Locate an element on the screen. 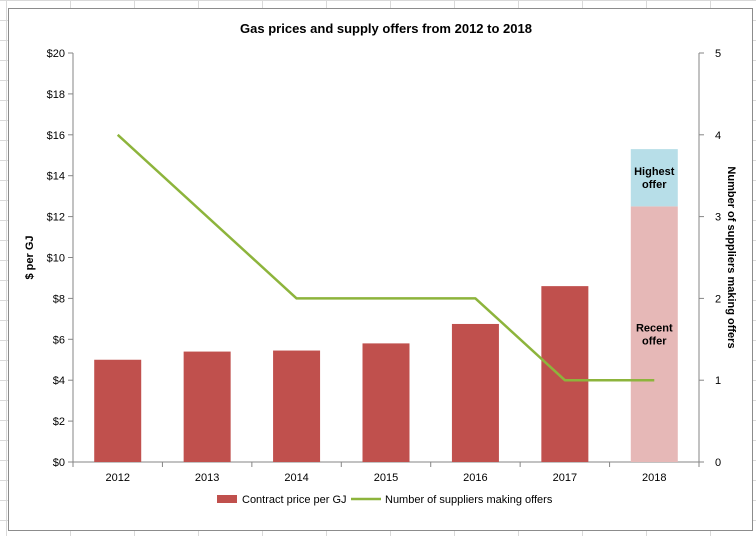 This screenshot has height=536, width=756. left-axis-ticks: $0 $2 $4 $6 $8 $10 $12 $14 $16 $18 $20 is located at coordinates (60, 258).